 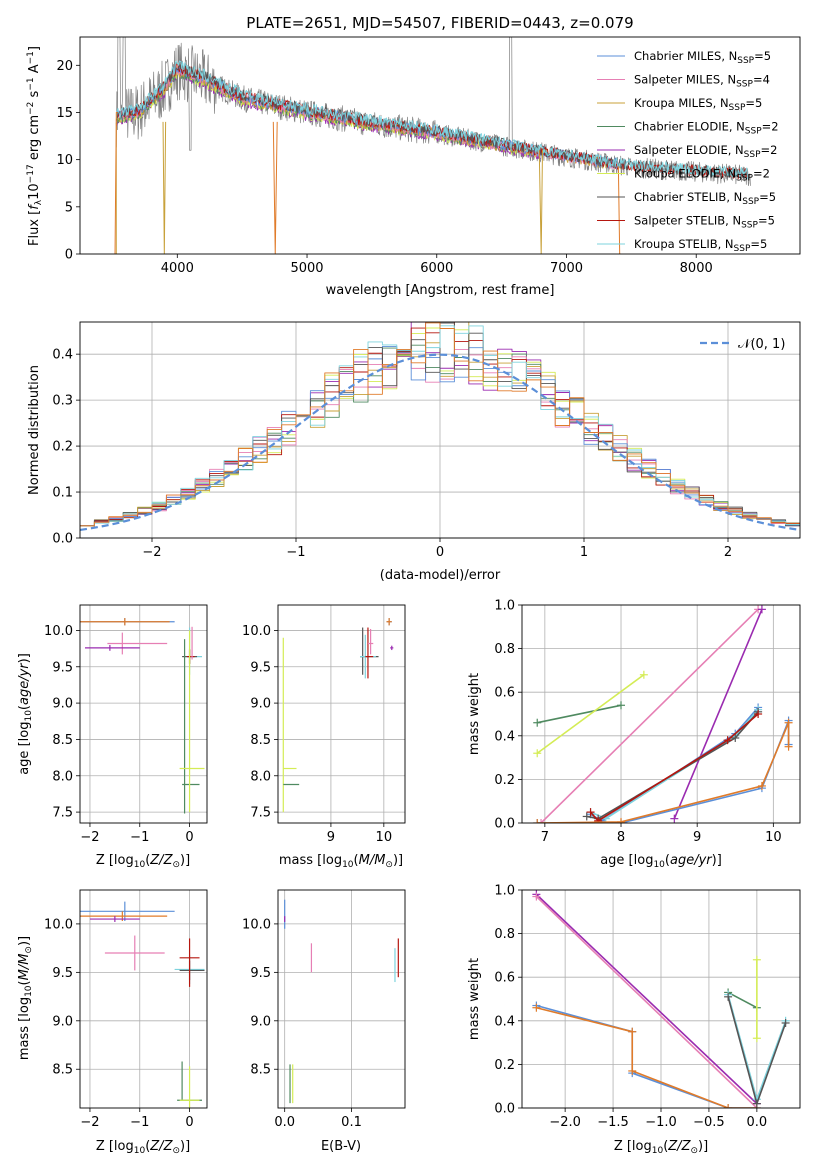 I want to click on x-axis-label: mass [log10(M/M⊙)], so click(x=341, y=861).